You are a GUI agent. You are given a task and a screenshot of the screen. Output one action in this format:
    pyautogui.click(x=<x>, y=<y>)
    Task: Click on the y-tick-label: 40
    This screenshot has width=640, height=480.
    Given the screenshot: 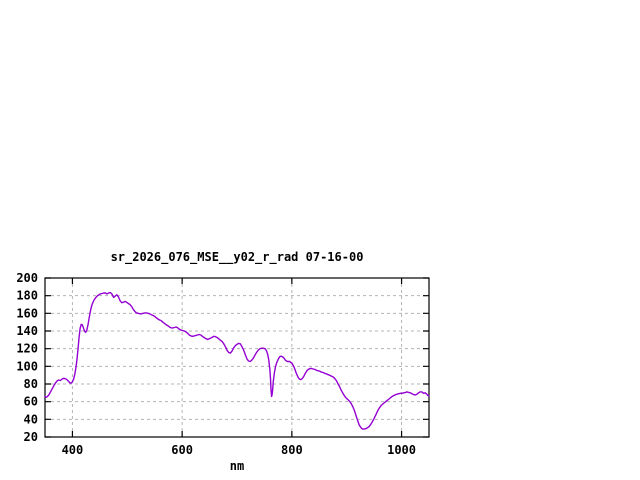 What is the action you would take?
    pyautogui.click(x=31, y=419)
    